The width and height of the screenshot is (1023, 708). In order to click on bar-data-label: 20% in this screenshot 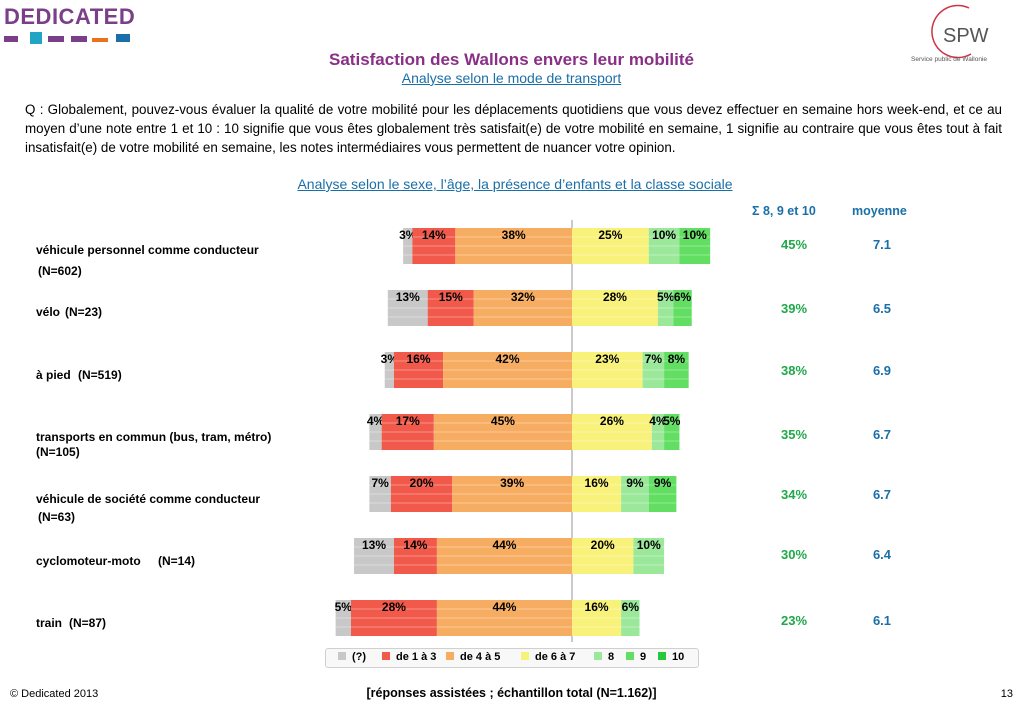, I will do `click(422, 483)`.